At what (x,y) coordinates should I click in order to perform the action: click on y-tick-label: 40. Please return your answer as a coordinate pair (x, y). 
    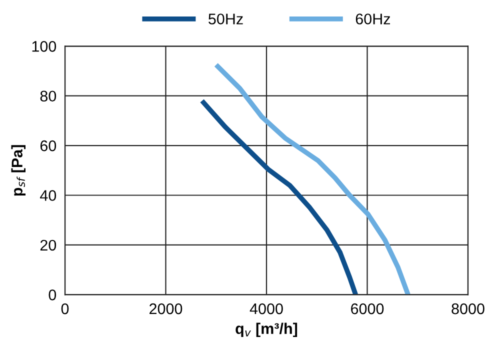
    Looking at the image, I should click on (48, 195).